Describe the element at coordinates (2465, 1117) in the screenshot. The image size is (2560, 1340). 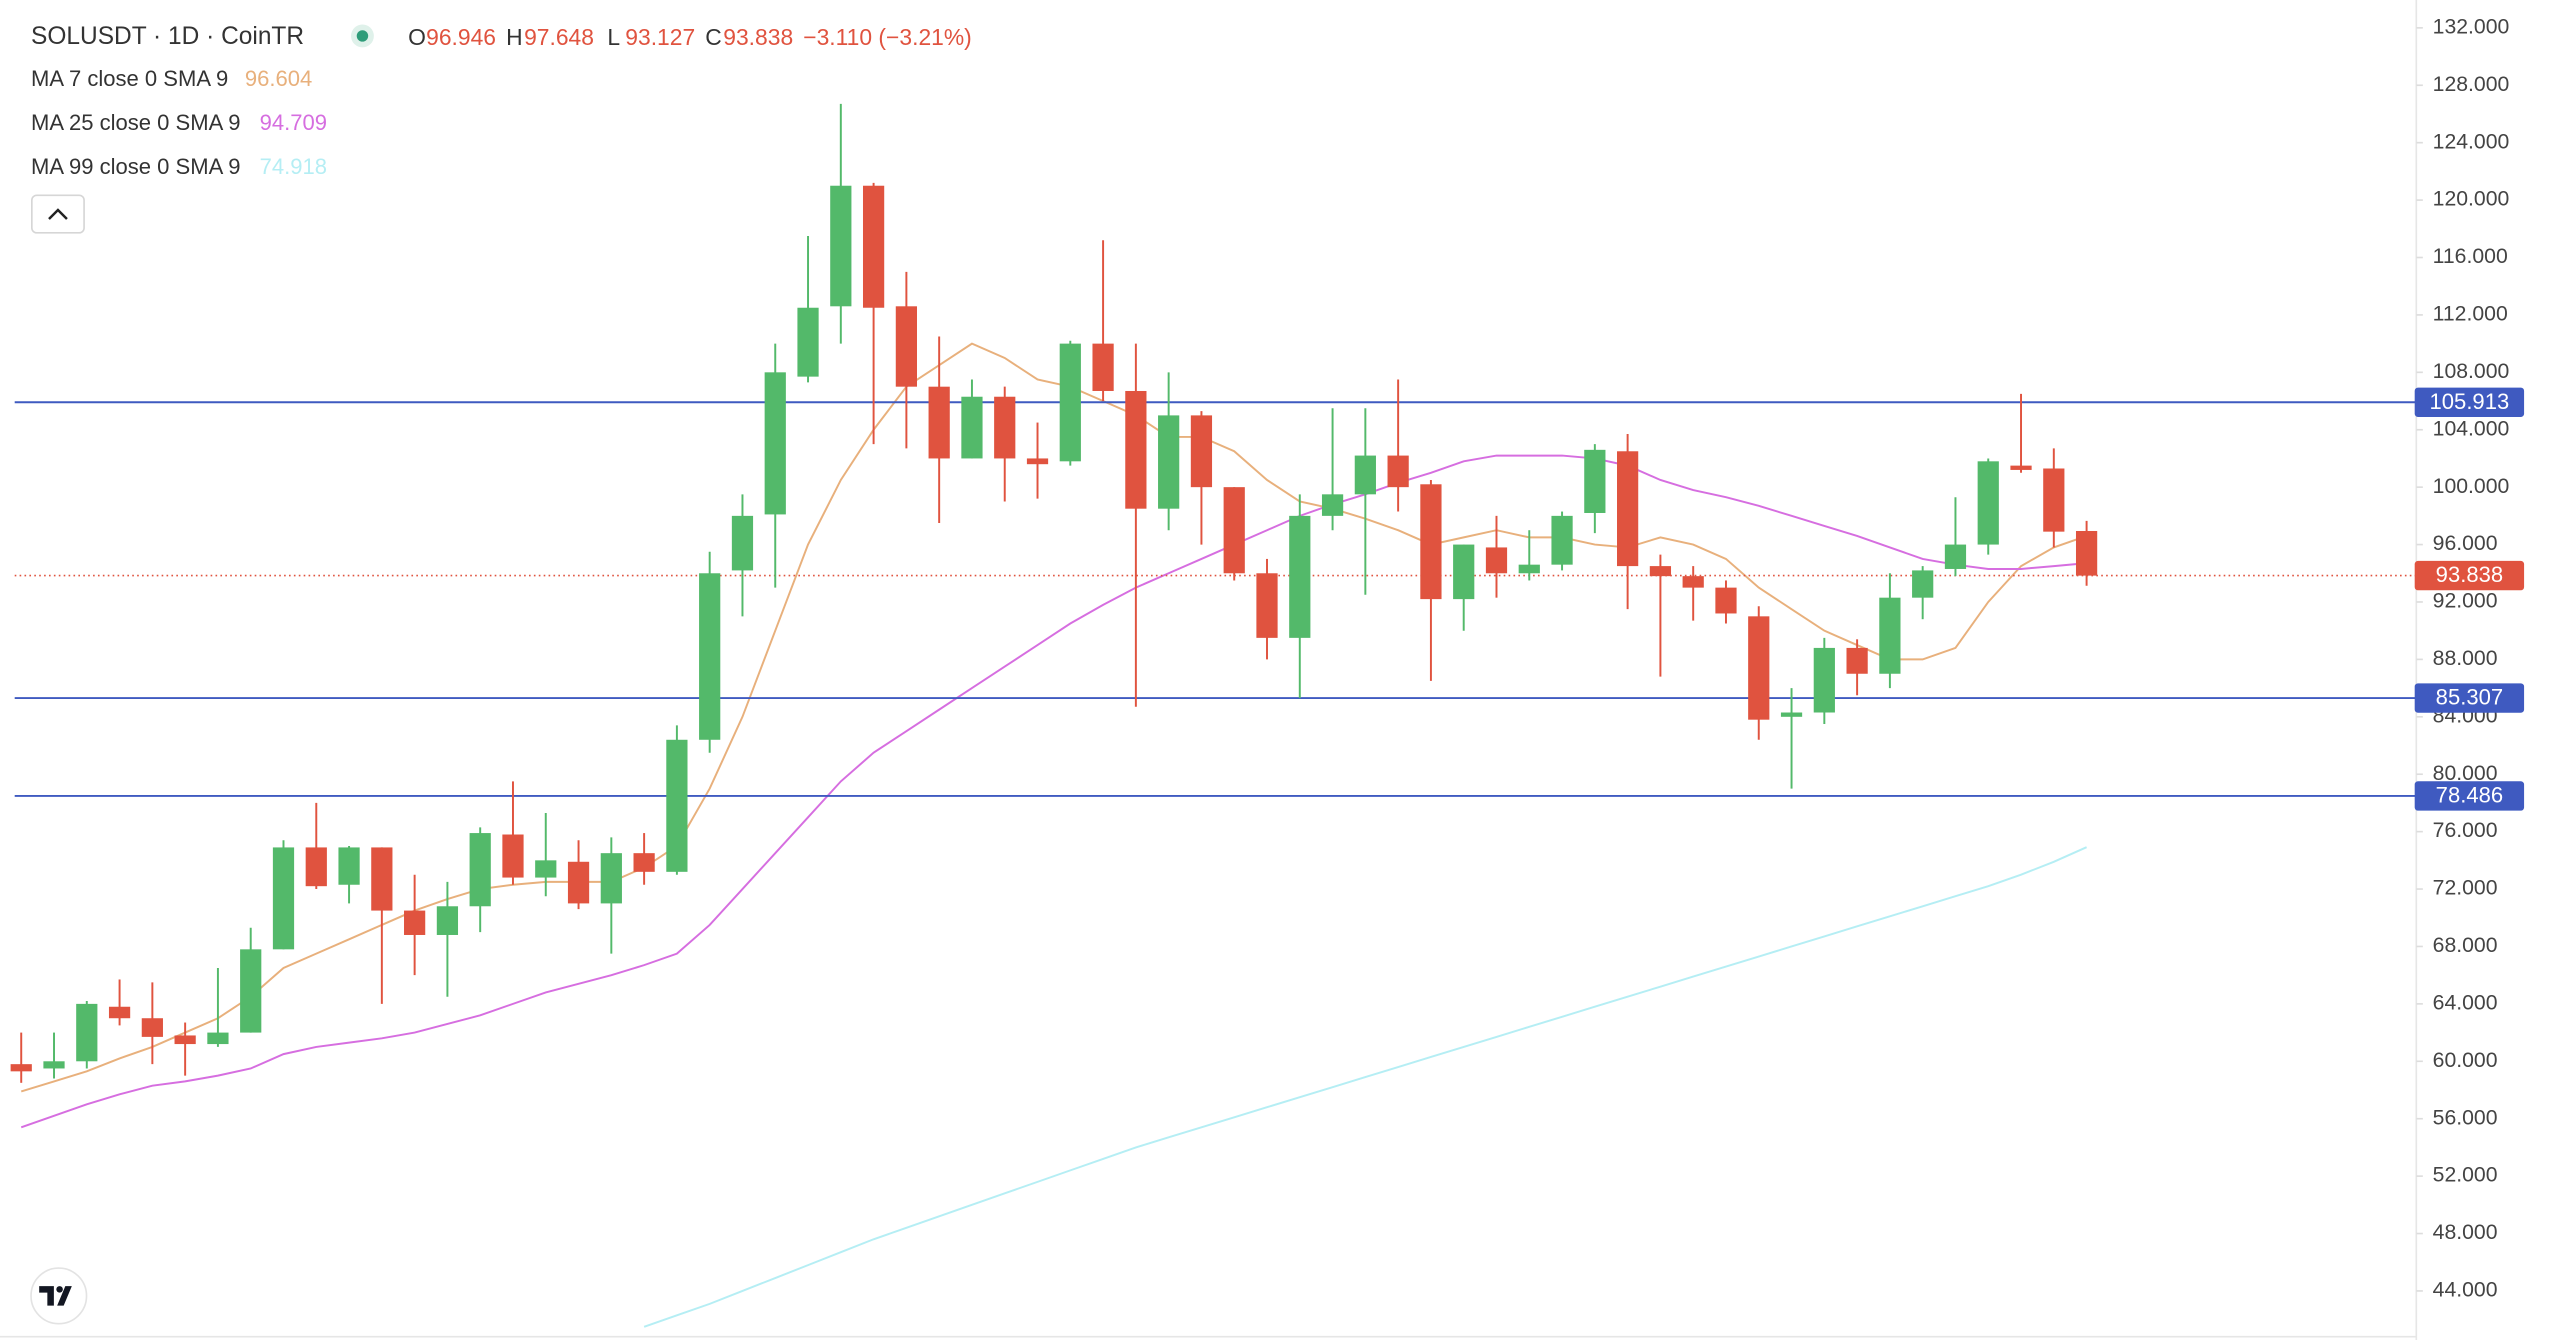
I see `y-tick-label: 56.000` at that location.